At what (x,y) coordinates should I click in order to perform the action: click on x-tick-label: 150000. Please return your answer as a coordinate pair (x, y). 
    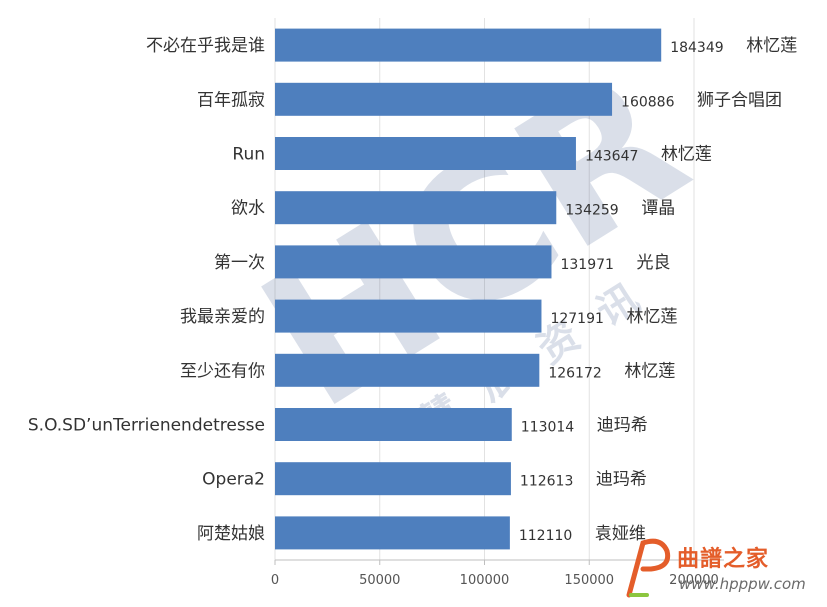
    Looking at the image, I should click on (589, 580).